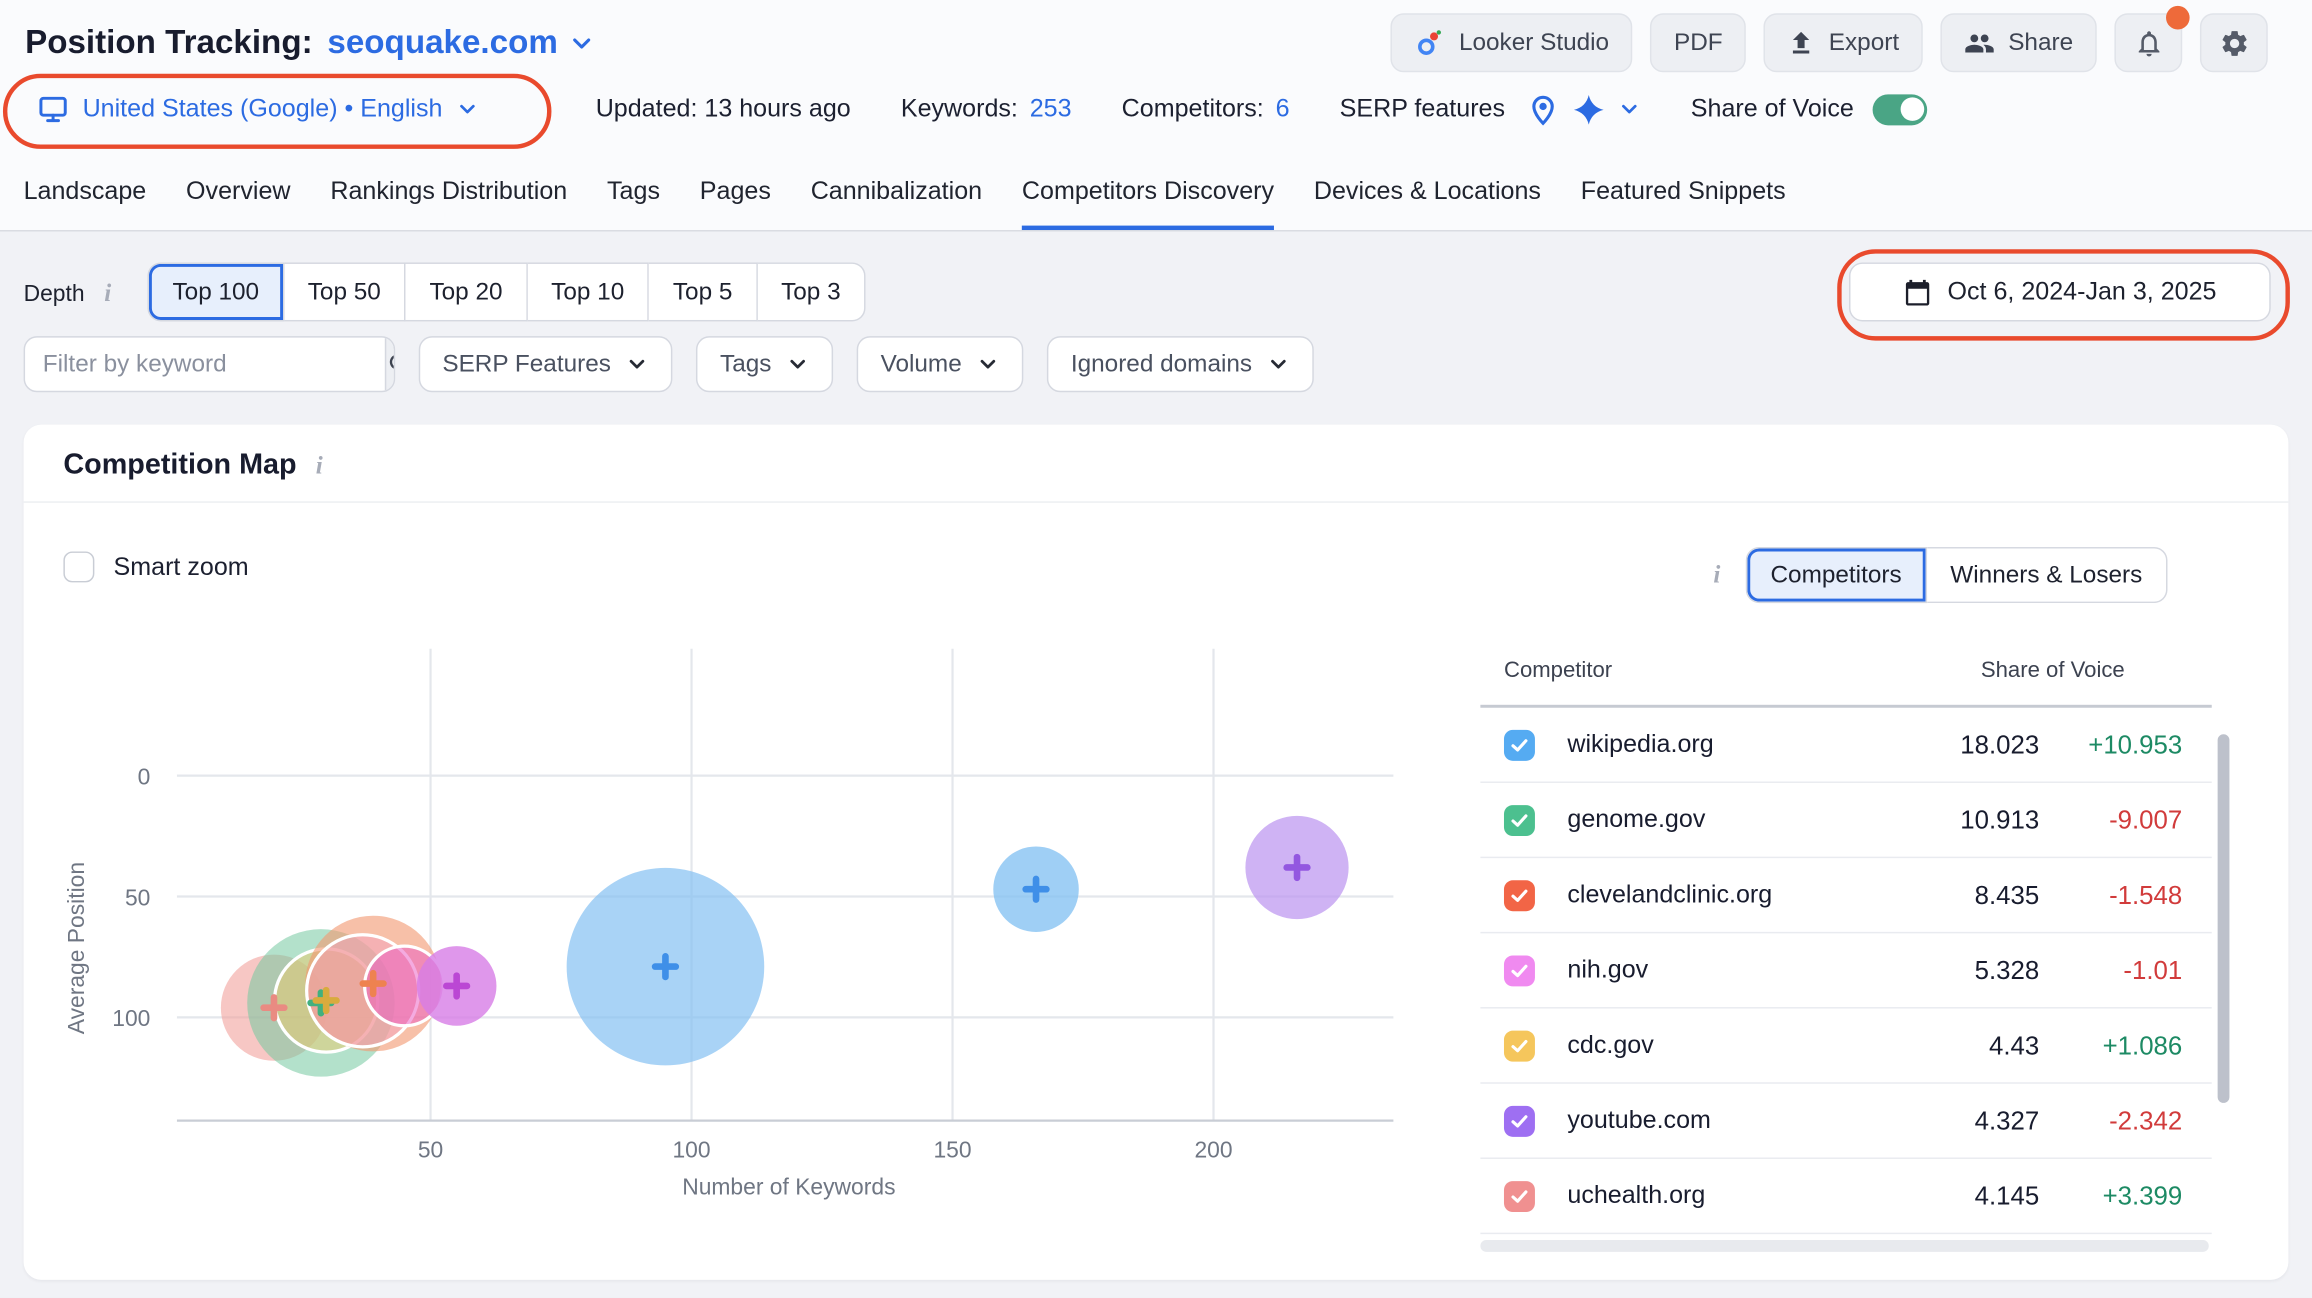 The image size is (2312, 1298). Describe the element at coordinates (703, 292) in the screenshot. I see `depth-option-top-5: Top 5` at that location.